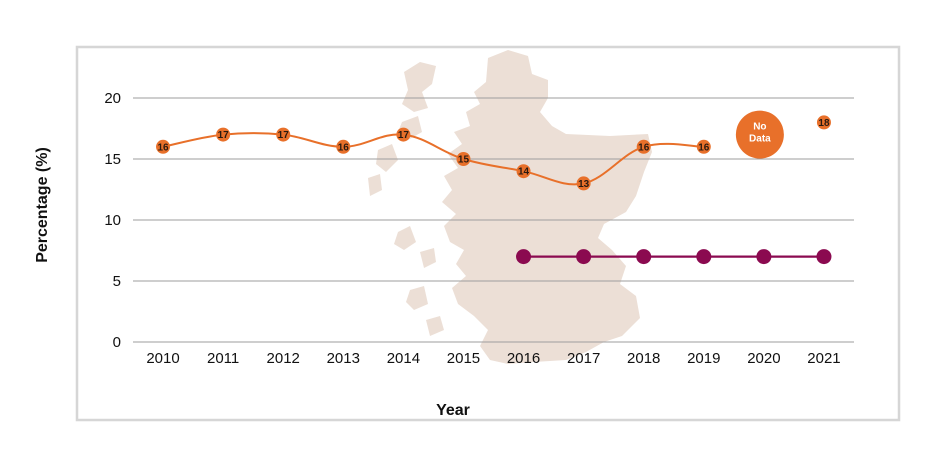  What do you see at coordinates (760, 139) in the screenshot?
I see `no-data-label: Data` at bounding box center [760, 139].